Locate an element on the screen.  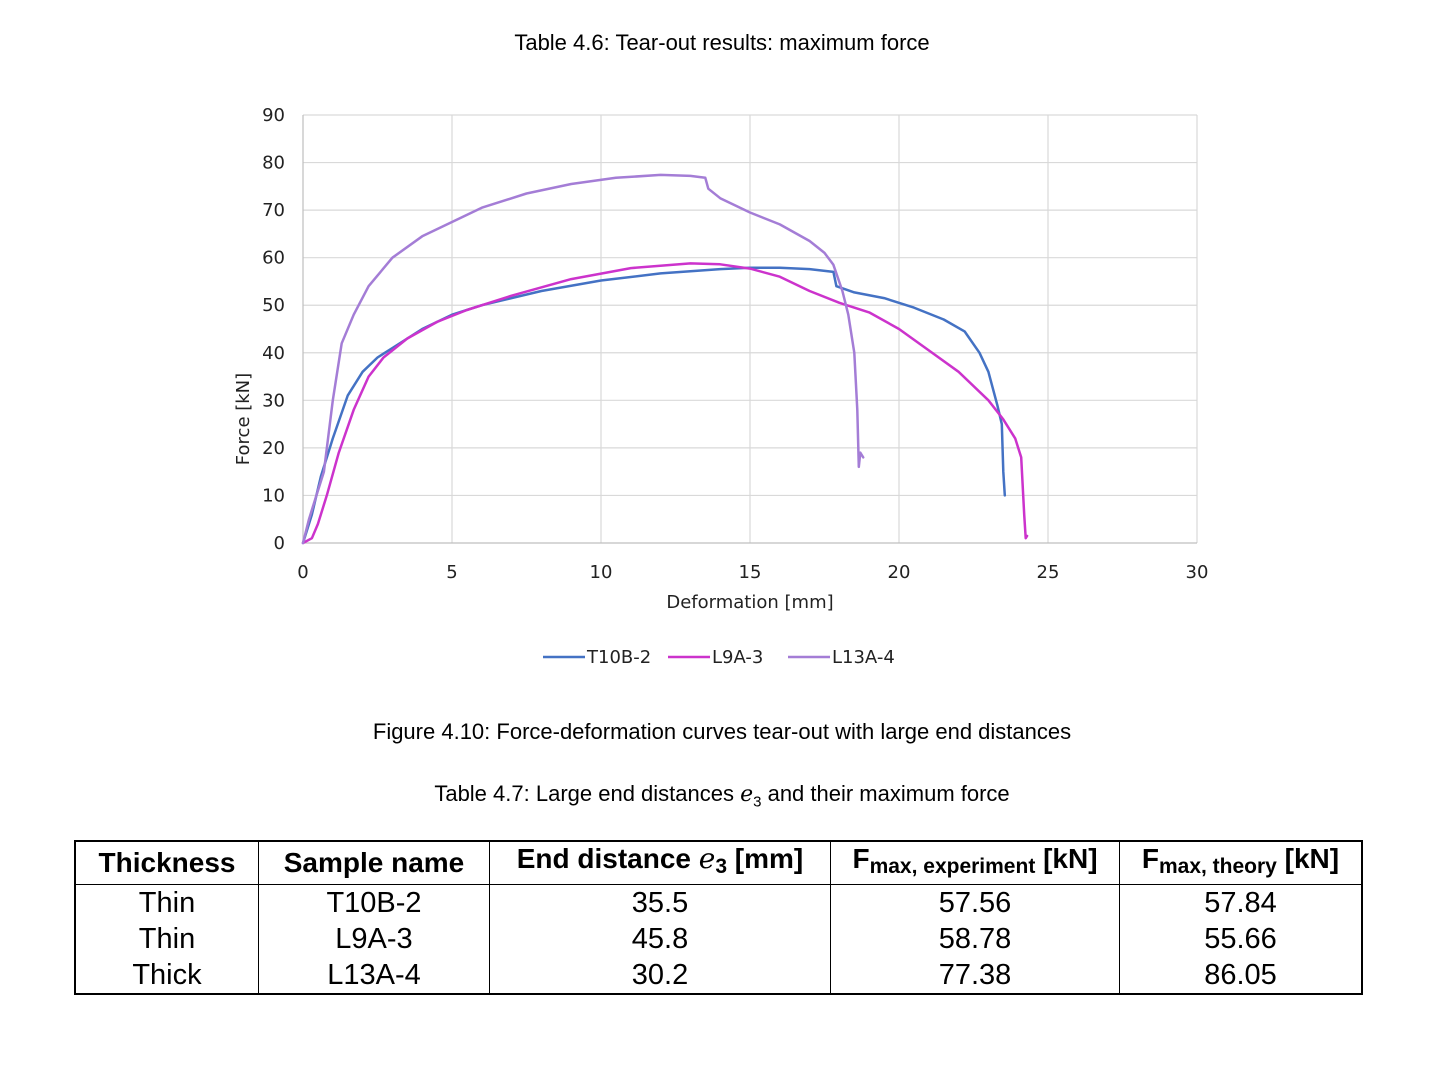
table-row: Thin T10B-2 35.5 57.56 57.84 is located at coordinates (718, 902).